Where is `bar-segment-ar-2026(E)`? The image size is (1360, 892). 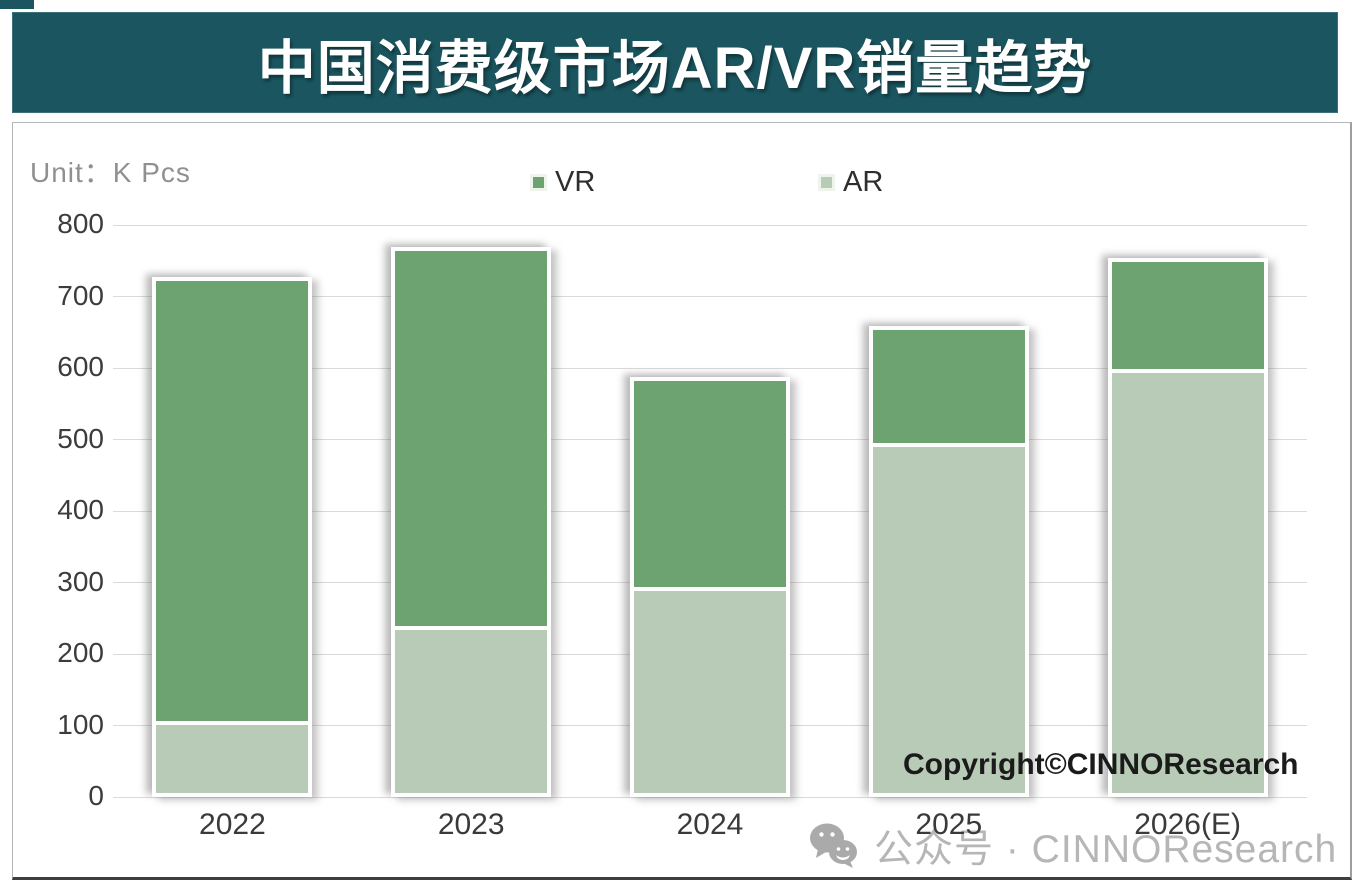
bar-segment-ar-2026(E) is located at coordinates (1187, 583).